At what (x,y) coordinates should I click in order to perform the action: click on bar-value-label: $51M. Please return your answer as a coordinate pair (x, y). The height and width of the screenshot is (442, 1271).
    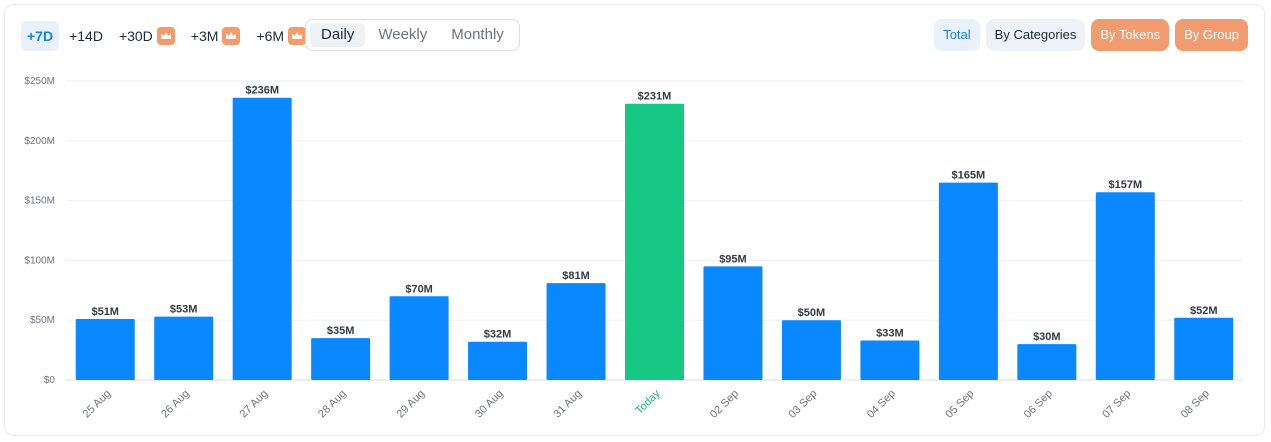
    Looking at the image, I should click on (105, 312).